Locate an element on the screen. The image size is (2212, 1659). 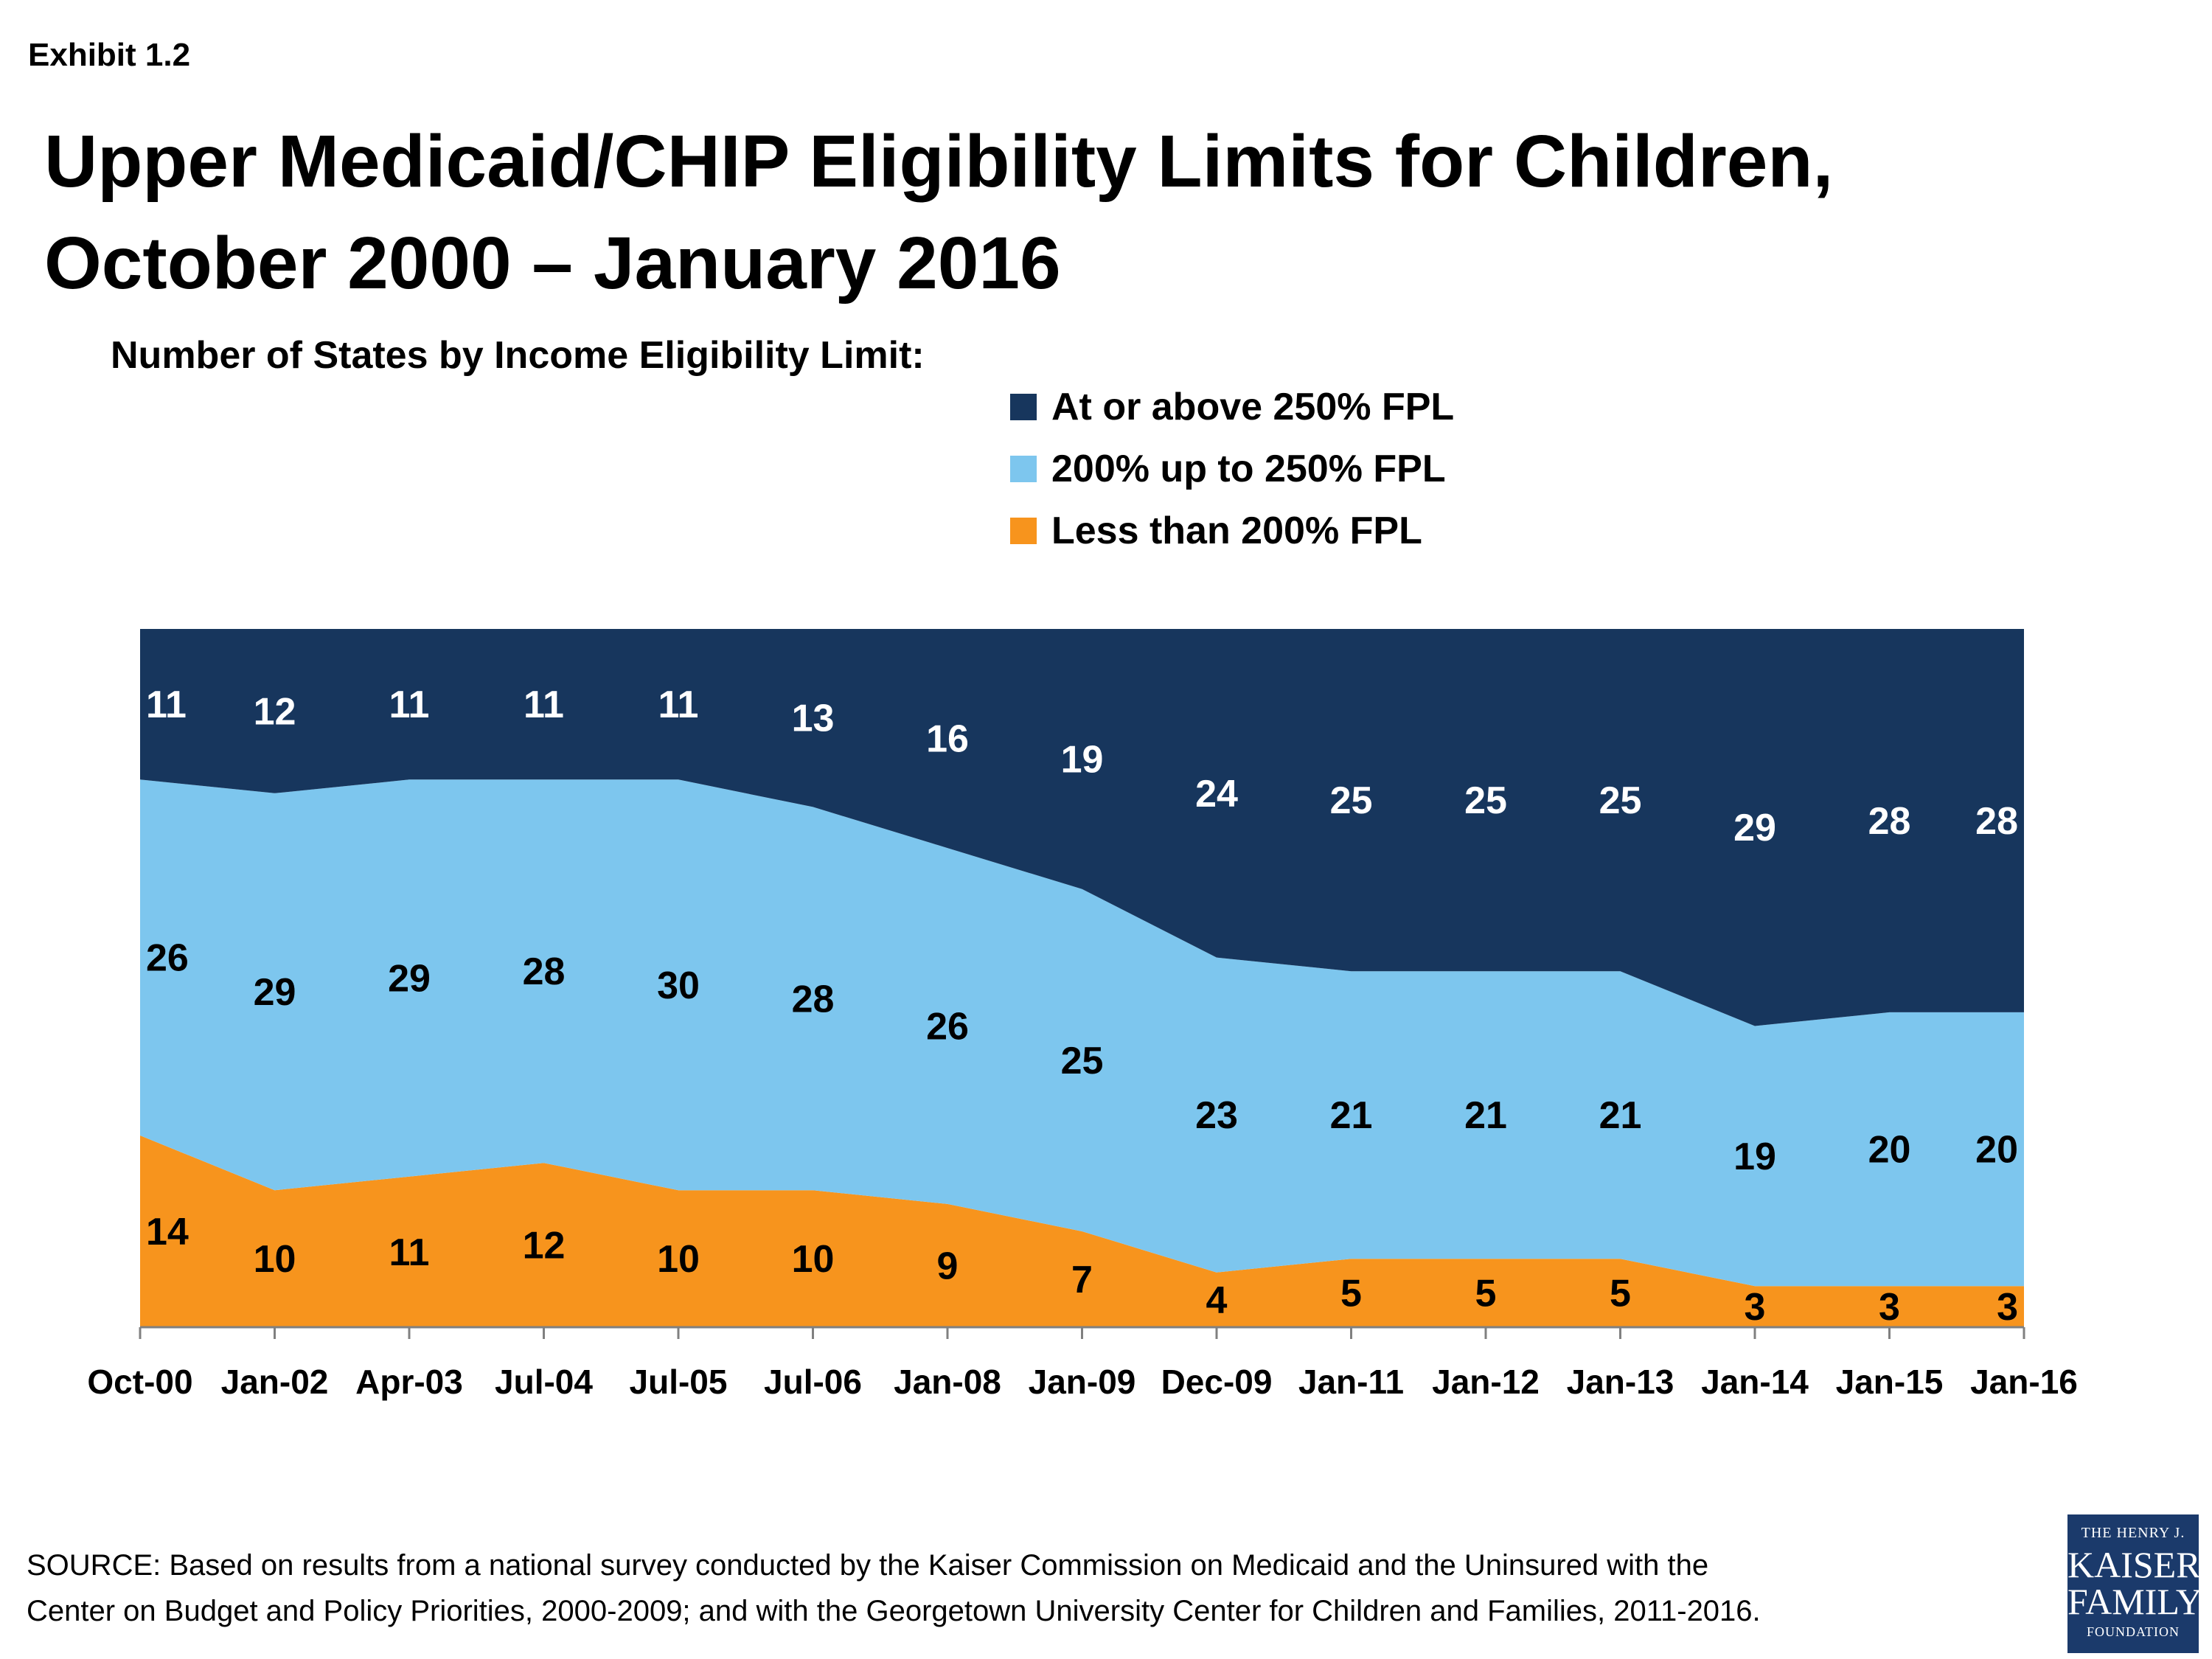
x-tick-label-dec-09: Dec-09 is located at coordinates (1217, 1382).